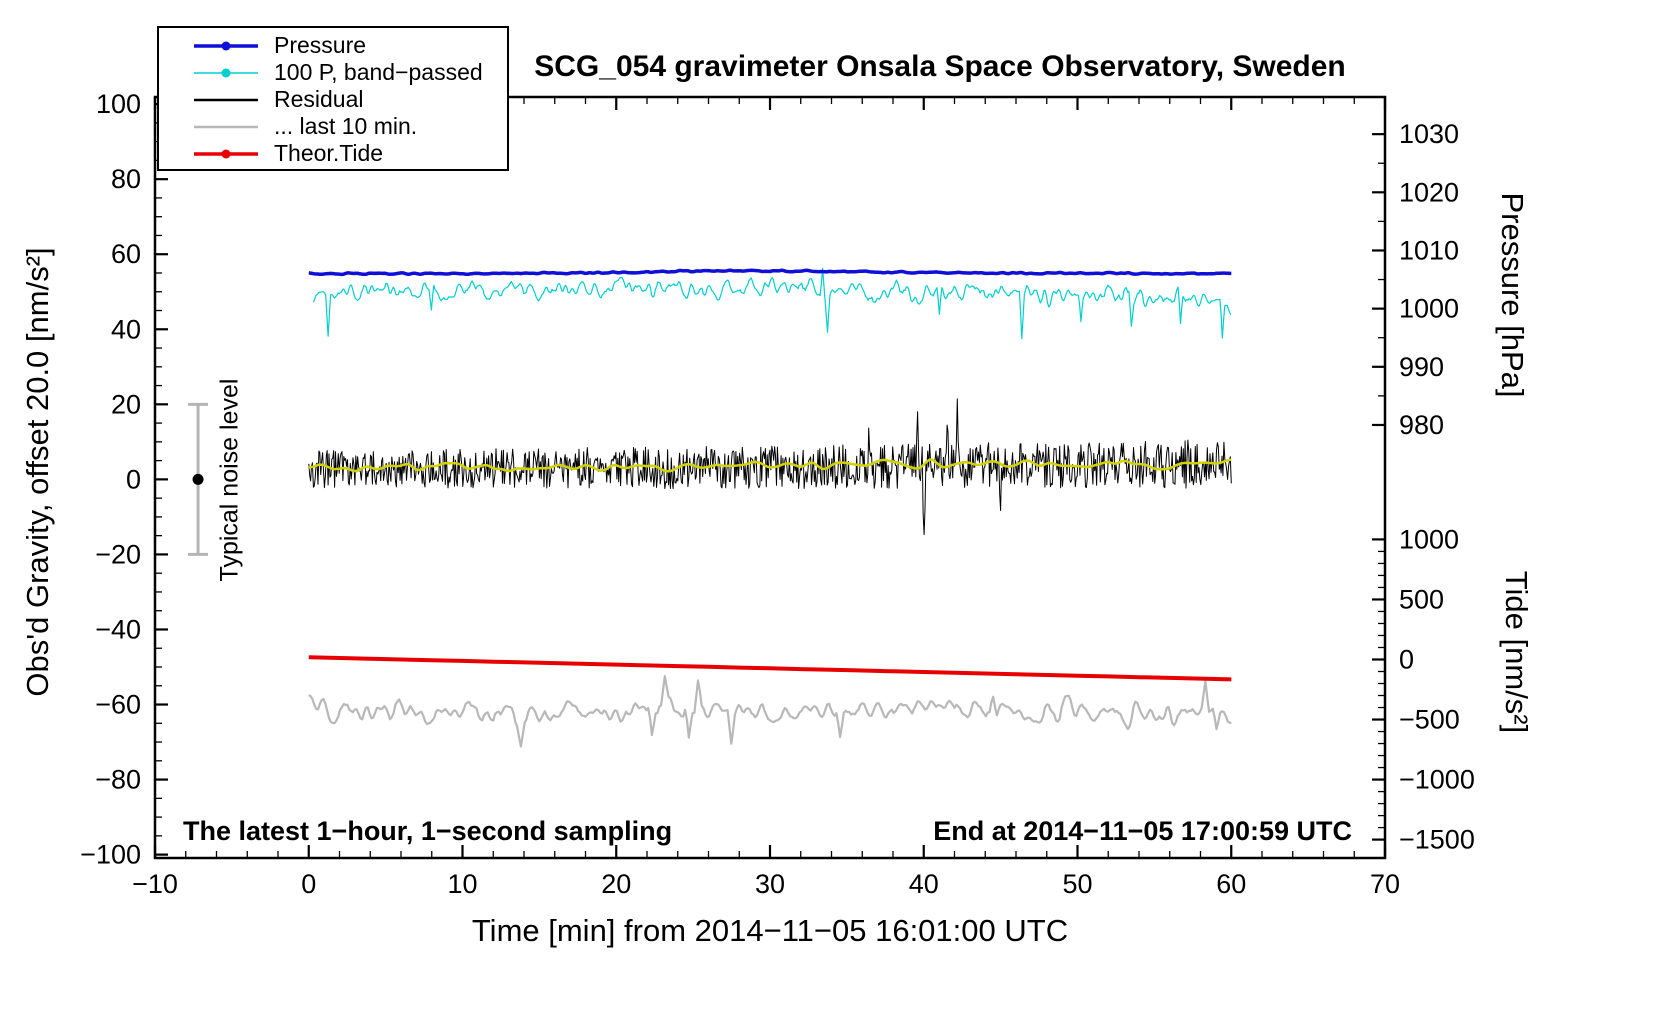  I want to click on x-tick-label: 10, so click(462, 884).